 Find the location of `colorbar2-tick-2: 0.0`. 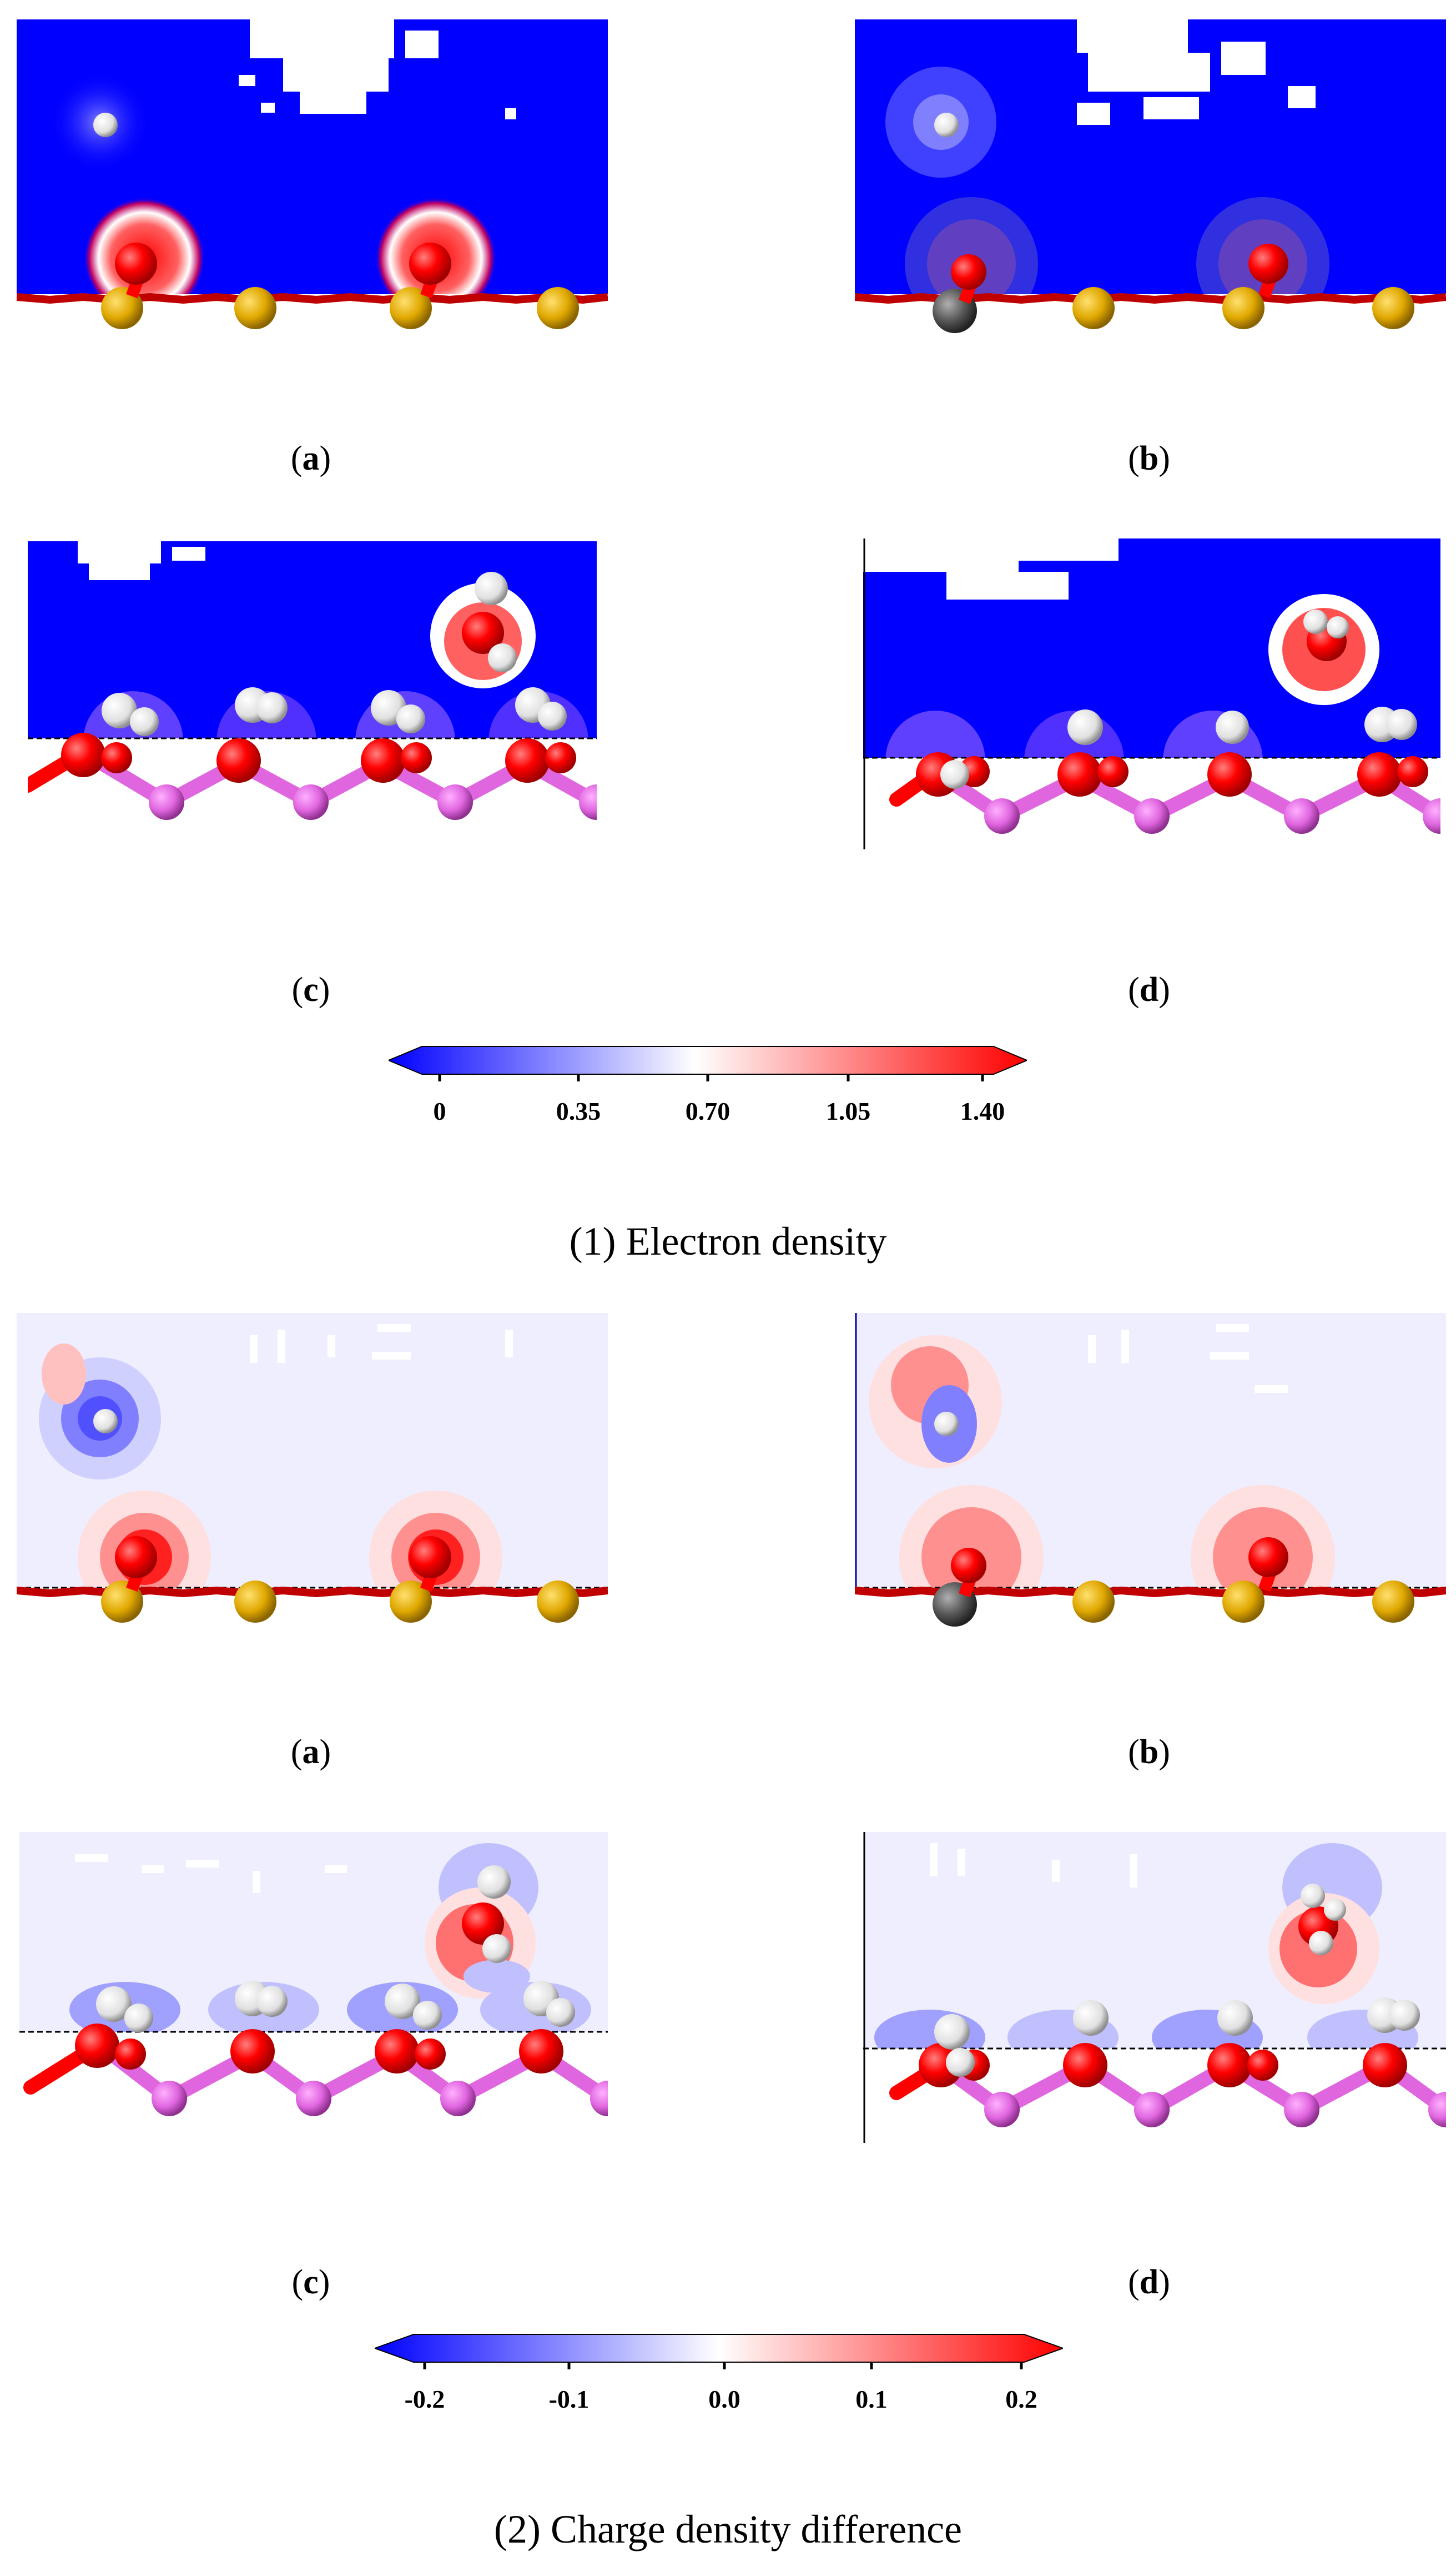

colorbar2-tick-2: 0.0 is located at coordinates (724, 2399).